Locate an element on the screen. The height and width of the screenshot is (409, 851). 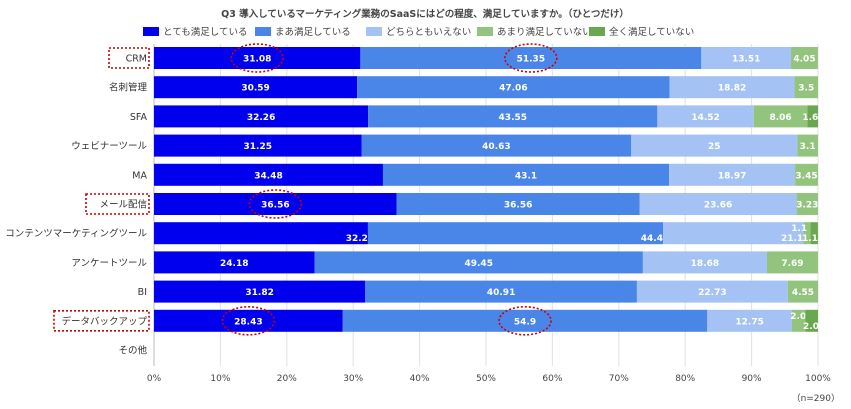
data-label: 28.43 is located at coordinates (248, 322).